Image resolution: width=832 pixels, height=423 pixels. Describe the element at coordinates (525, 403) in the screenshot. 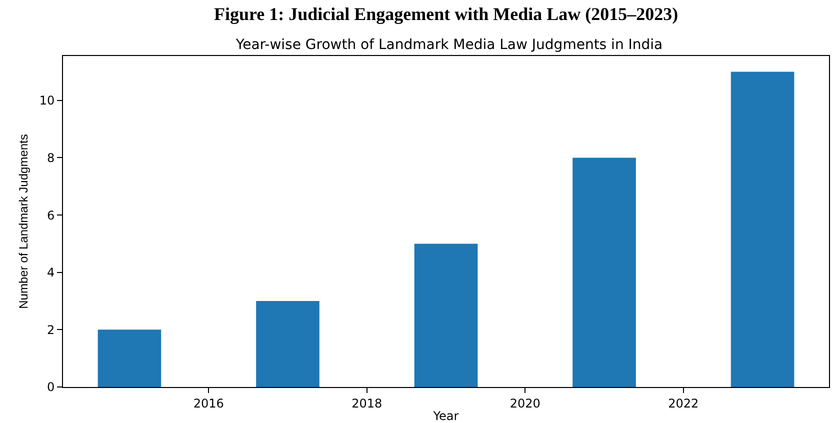

I see `x-tick-label: 2020` at that location.